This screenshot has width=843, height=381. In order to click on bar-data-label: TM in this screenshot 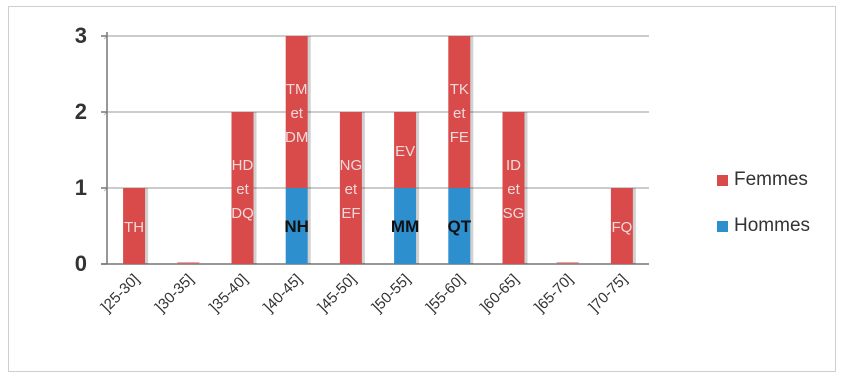, I will do `click(297, 89)`.